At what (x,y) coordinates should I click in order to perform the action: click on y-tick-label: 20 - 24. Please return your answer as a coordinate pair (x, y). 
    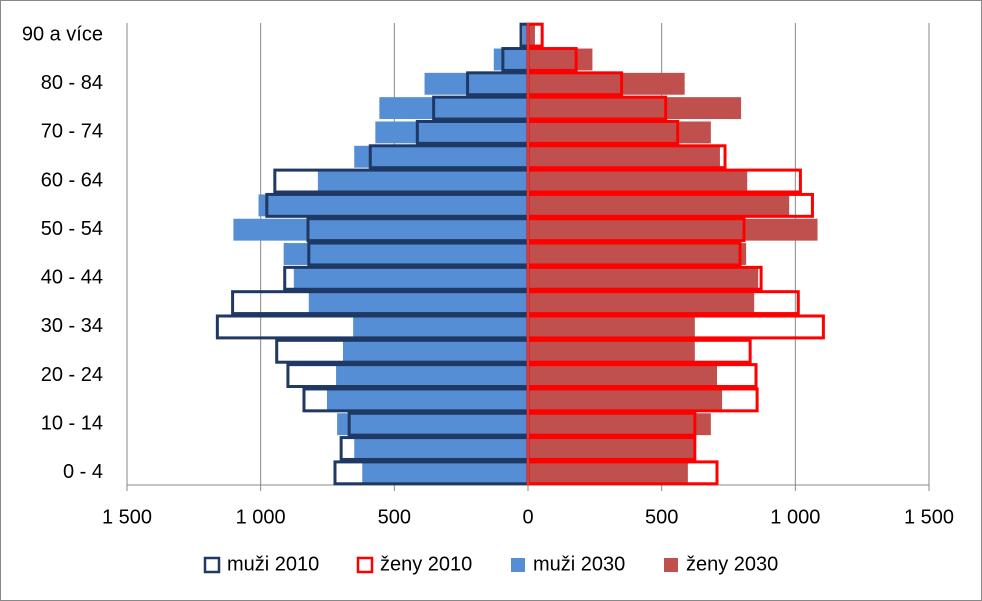
    Looking at the image, I should click on (72, 375).